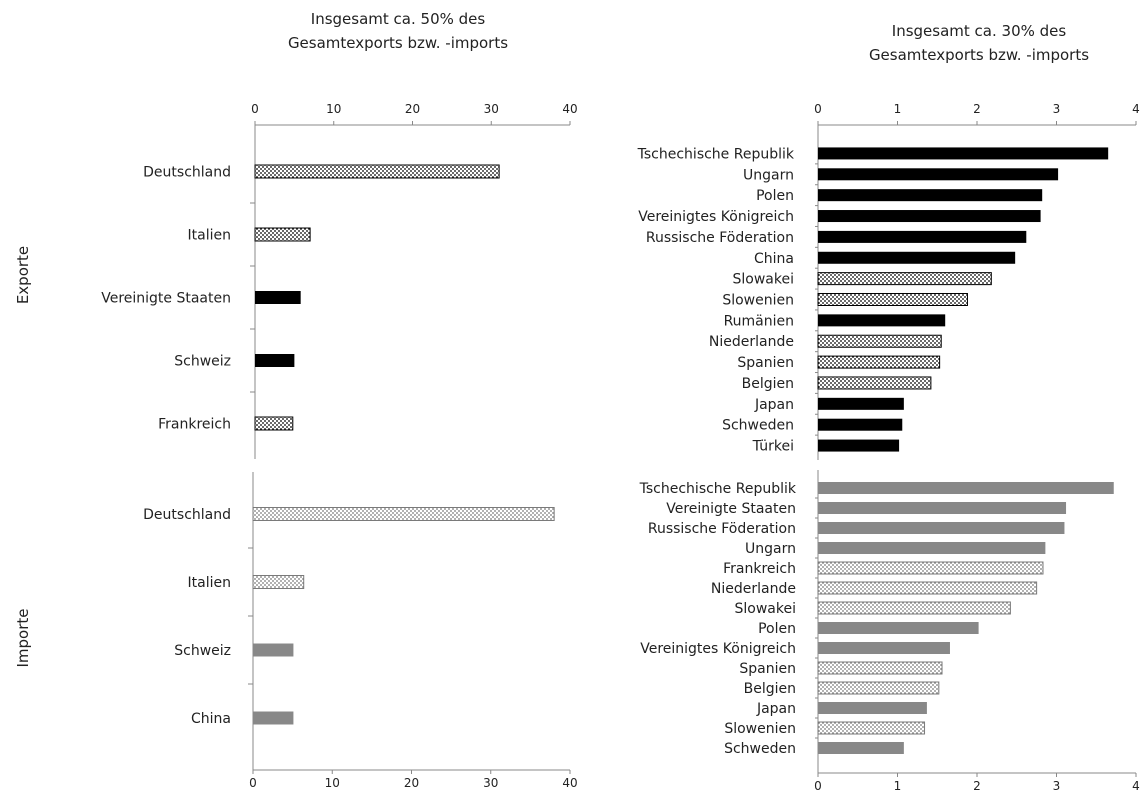 The width and height of the screenshot is (1142, 794). What do you see at coordinates (758, 301) in the screenshot?
I see `category-label: Slowenien` at bounding box center [758, 301].